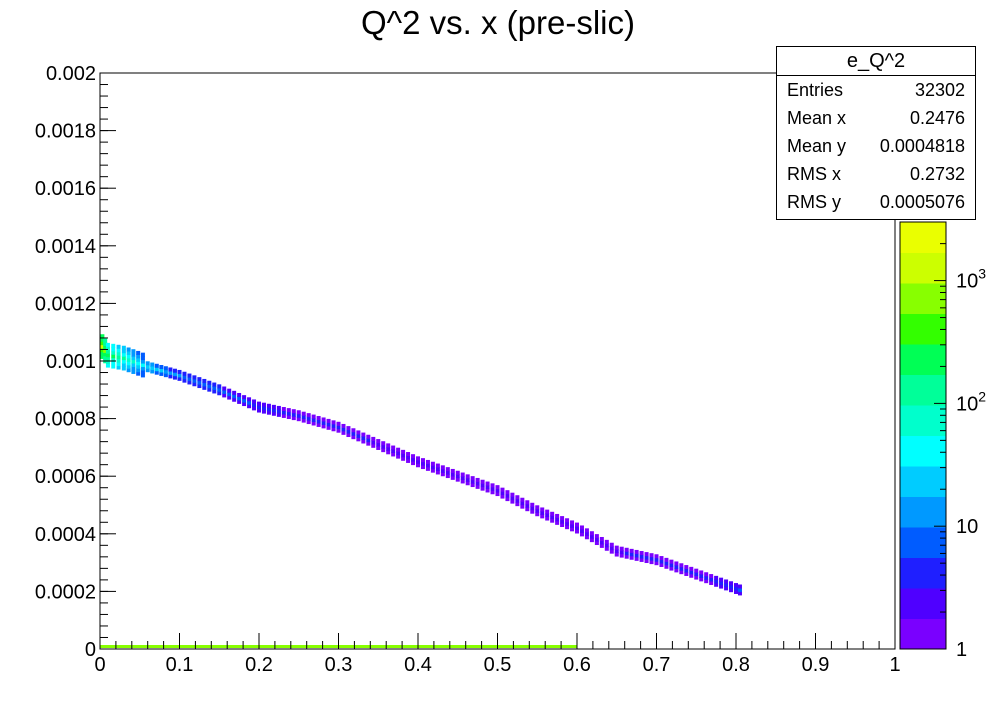 This screenshot has height=722, width=996. What do you see at coordinates (577, 665) in the screenshot?
I see `x-tick-label: 0.6` at bounding box center [577, 665].